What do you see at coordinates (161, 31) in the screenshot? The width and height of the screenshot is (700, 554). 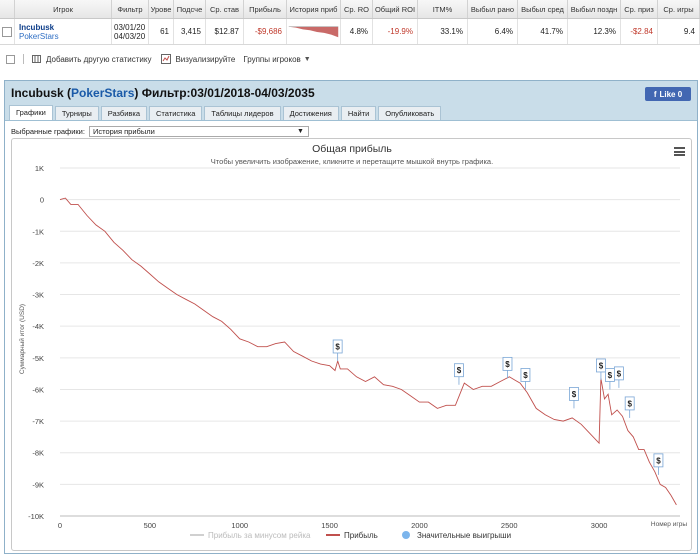 I see `level-cell: 61` at bounding box center [161, 31].